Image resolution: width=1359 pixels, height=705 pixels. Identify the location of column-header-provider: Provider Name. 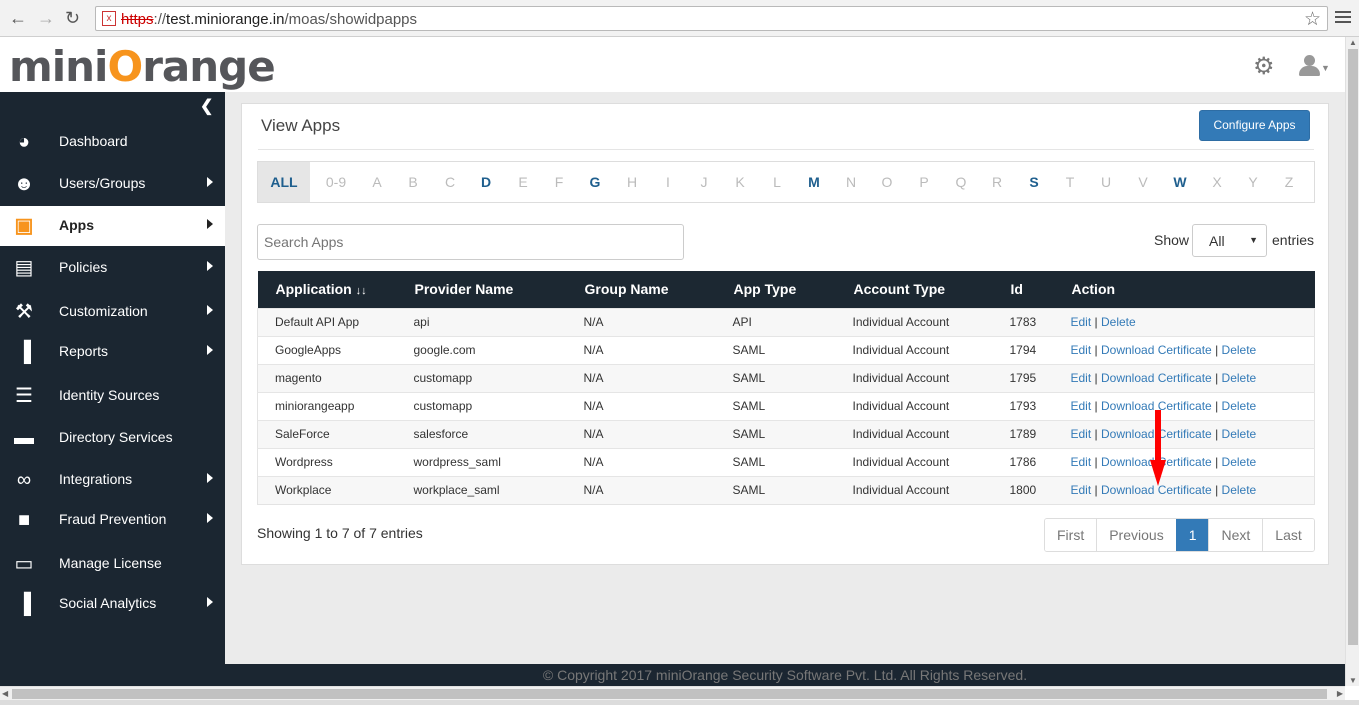
(464, 289).